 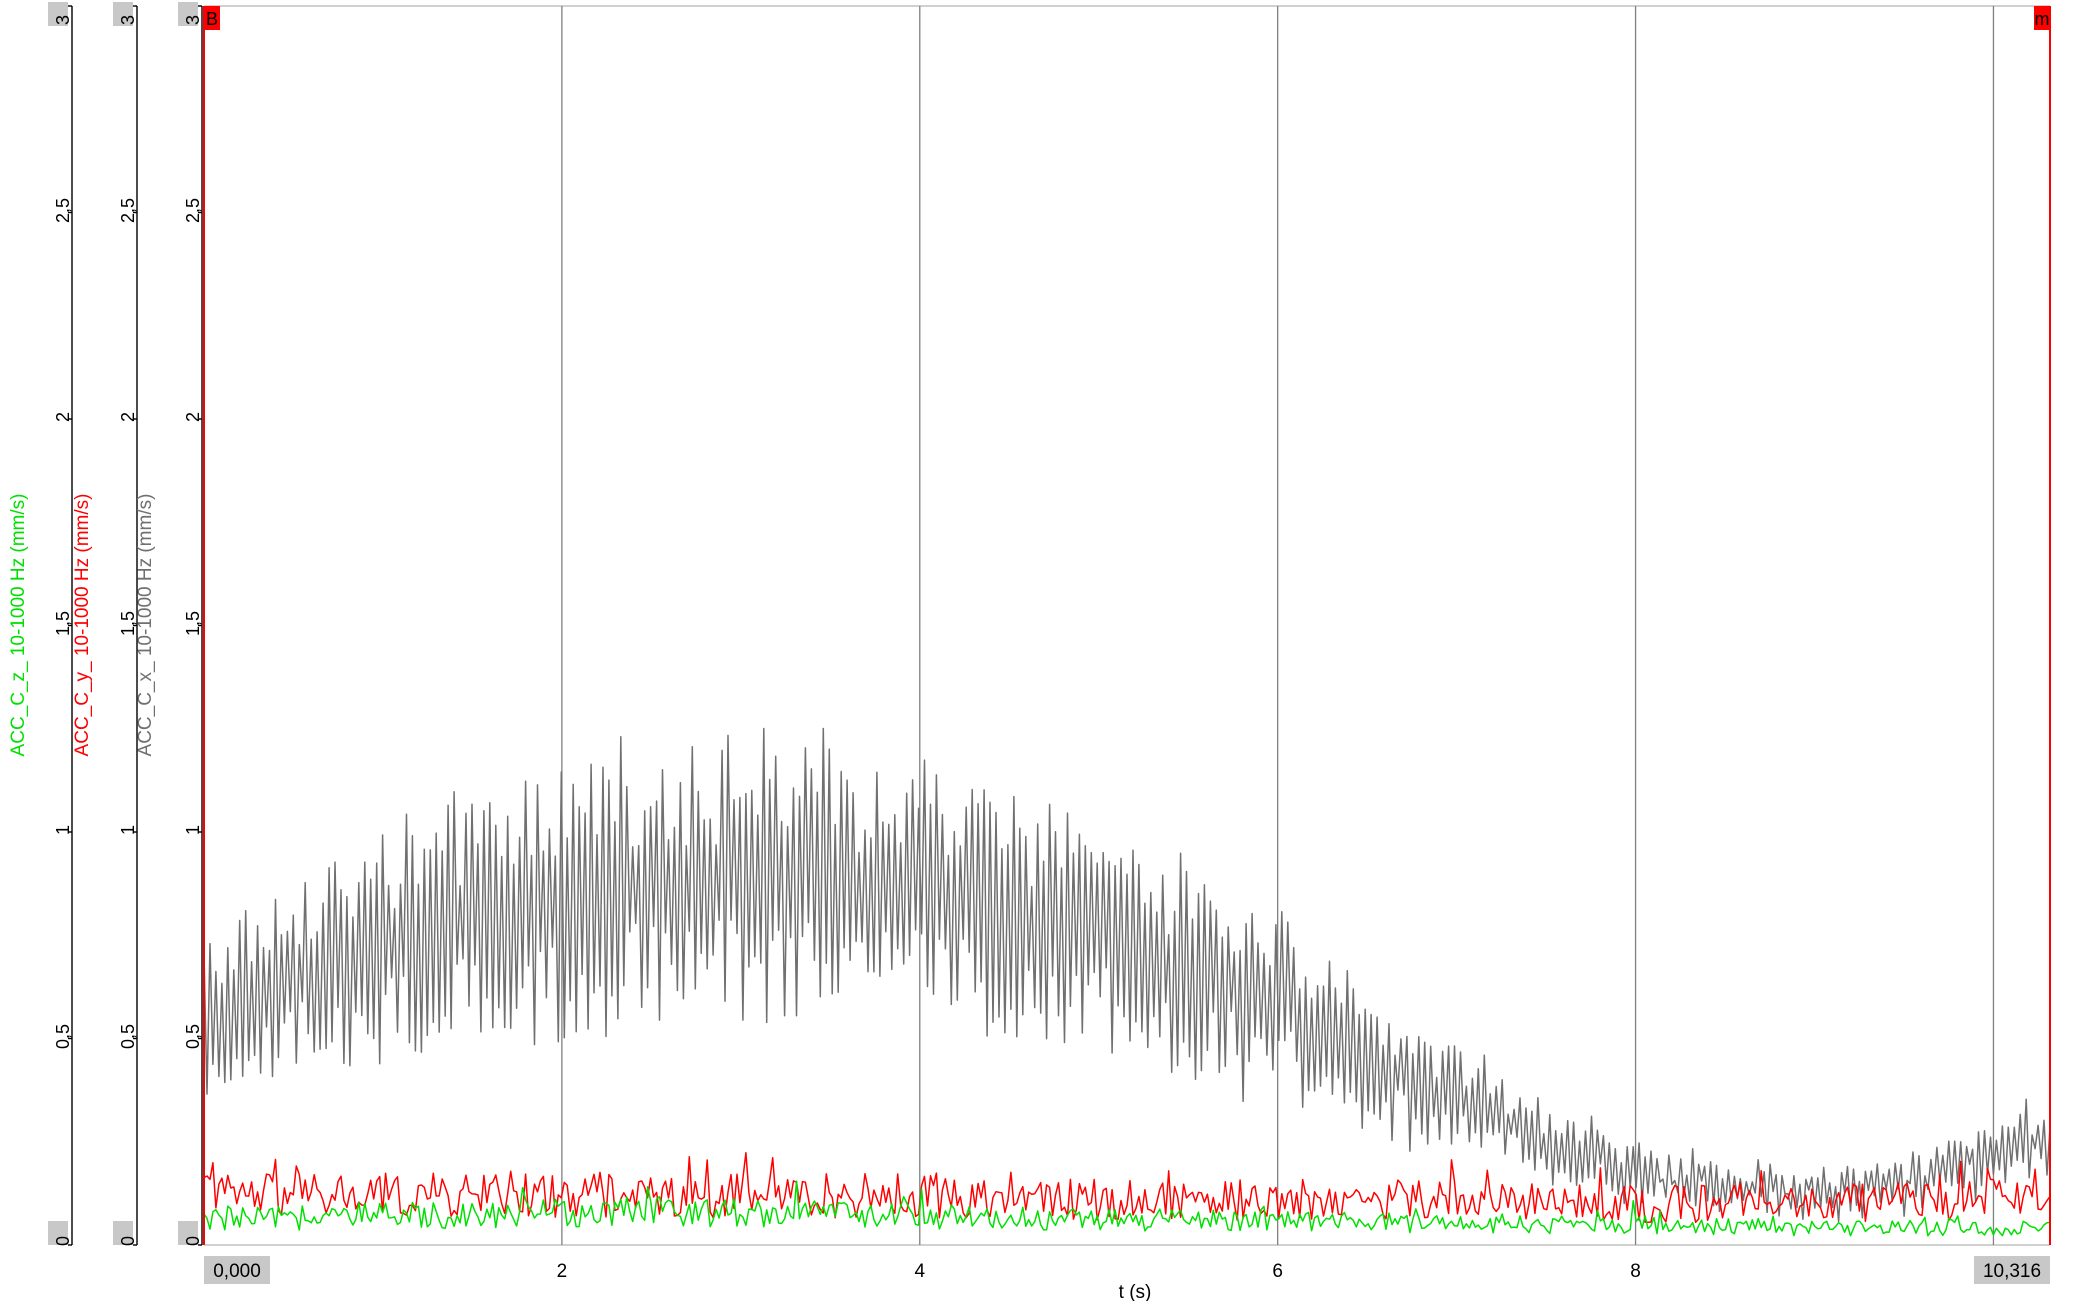 I want to click on cursor-right-marker: m, so click(x=2042, y=19).